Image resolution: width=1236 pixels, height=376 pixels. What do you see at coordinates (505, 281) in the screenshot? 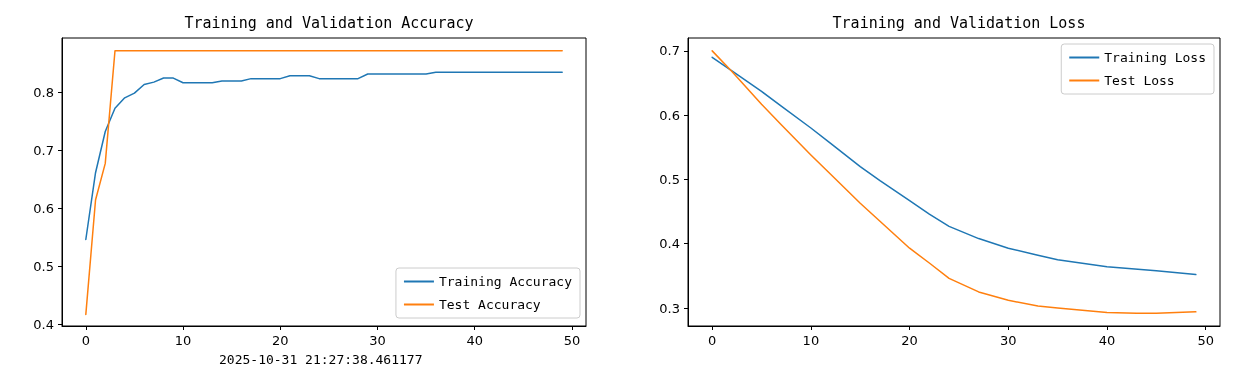
I see `legend-label: Training Accuracy` at bounding box center [505, 281].